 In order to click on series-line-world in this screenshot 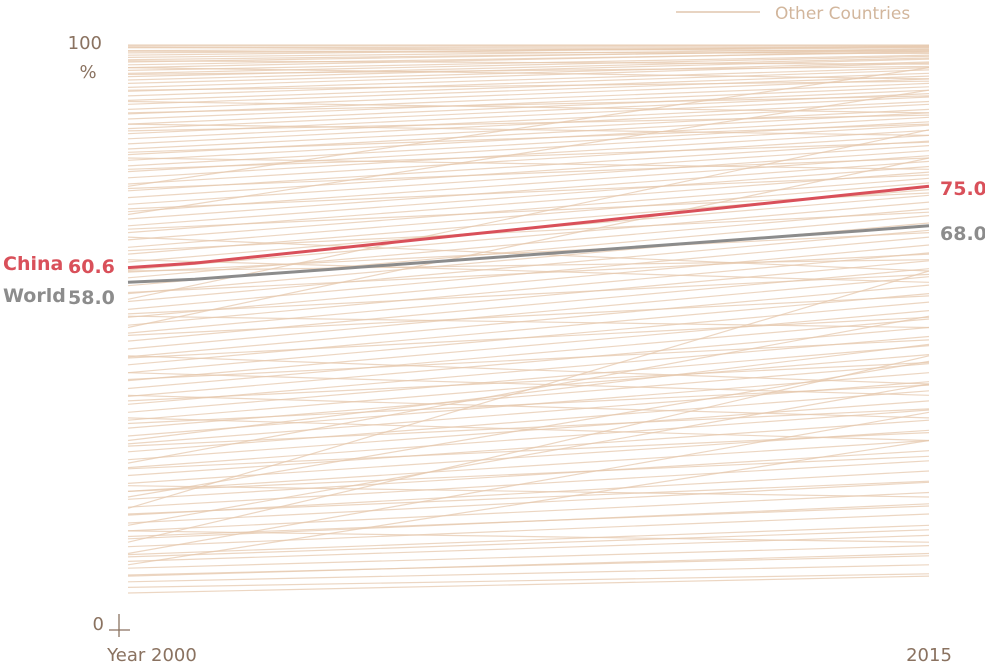, I will do `click(528, 254)`.